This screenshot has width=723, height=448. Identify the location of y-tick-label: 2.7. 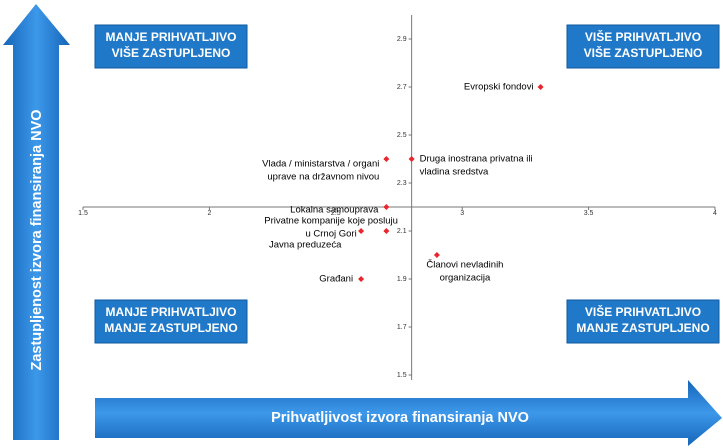
(402, 87).